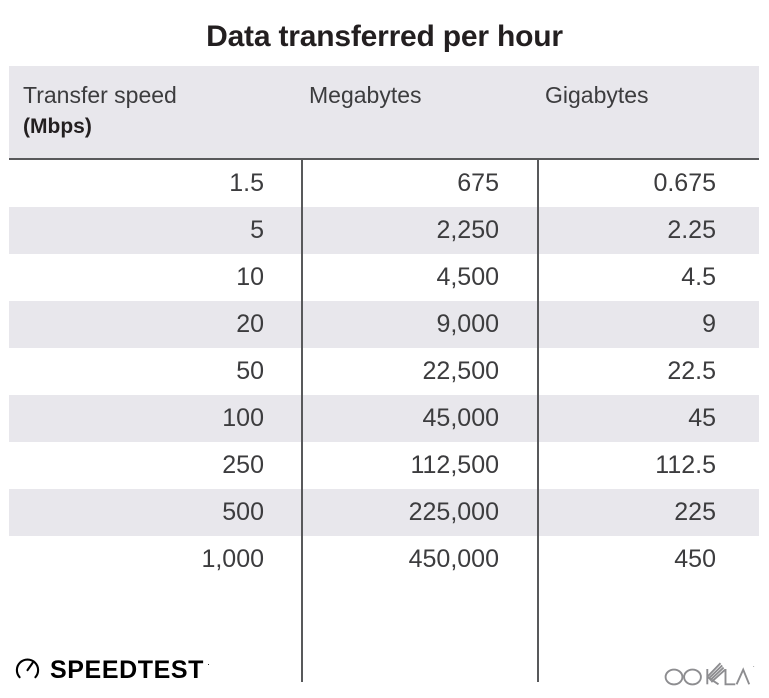 This screenshot has width=769, height=698. I want to click on ookla-wordmark-graphic, so click(707, 675).